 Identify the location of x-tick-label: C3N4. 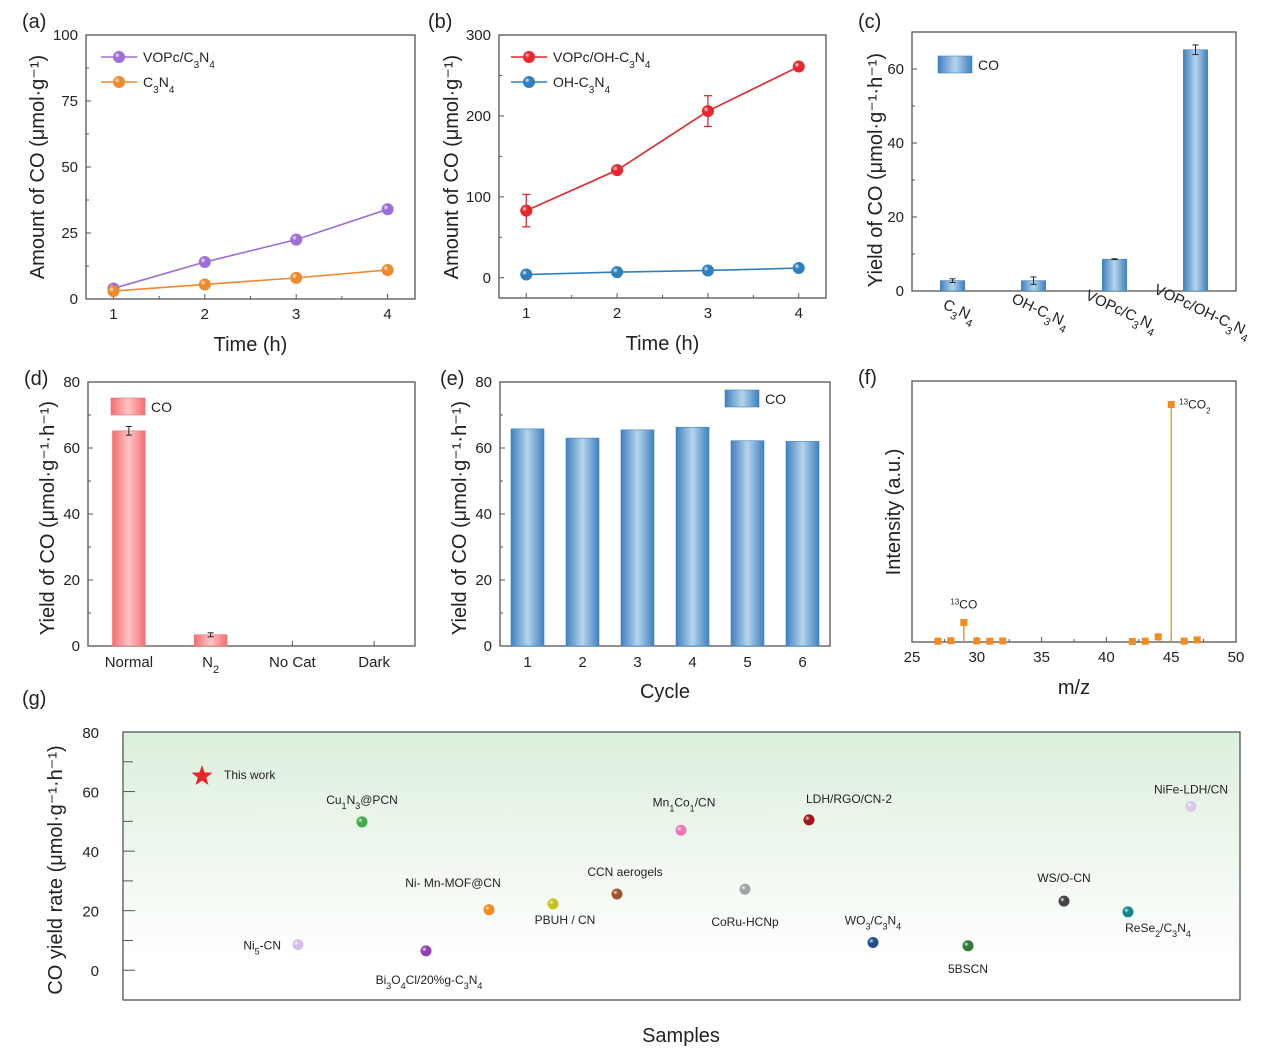
(958, 313).